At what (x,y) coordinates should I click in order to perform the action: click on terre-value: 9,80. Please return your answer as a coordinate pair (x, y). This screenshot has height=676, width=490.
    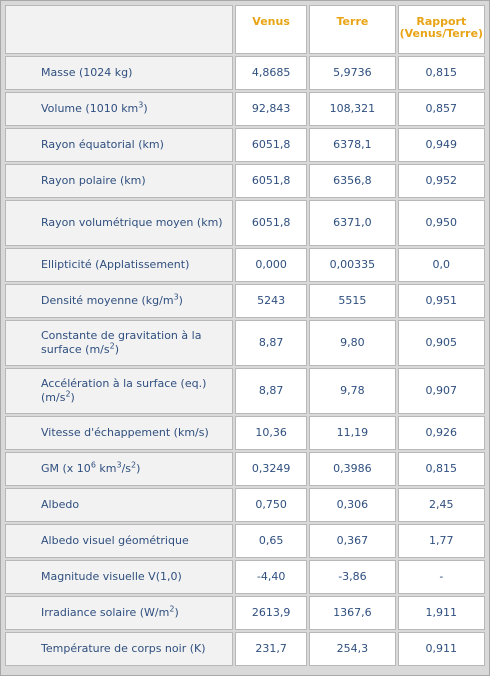
    Looking at the image, I should click on (352, 343).